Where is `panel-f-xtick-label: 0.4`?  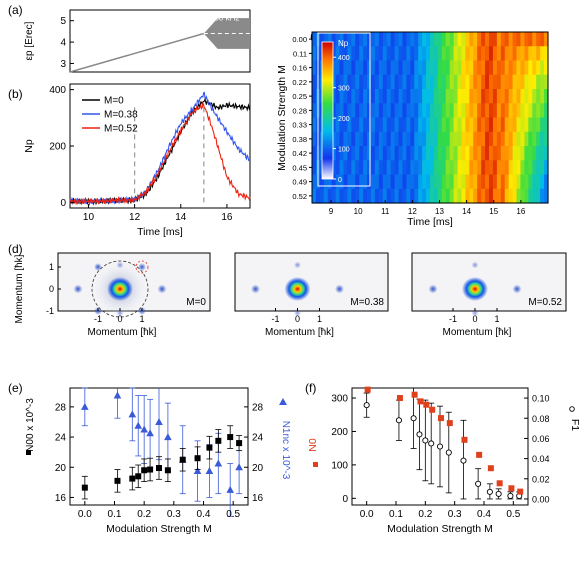
panel-f-xtick-label: 0.4 is located at coordinates (484, 514).